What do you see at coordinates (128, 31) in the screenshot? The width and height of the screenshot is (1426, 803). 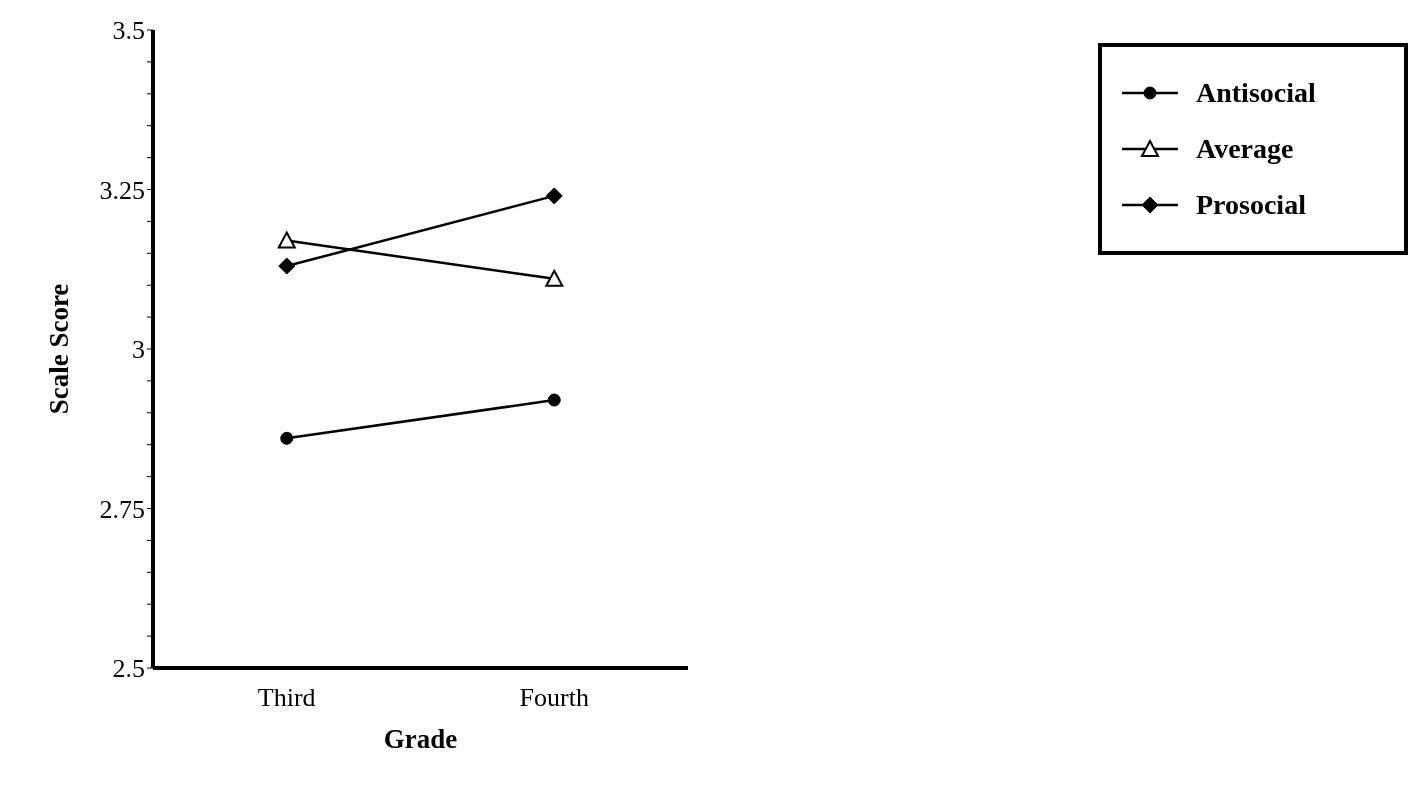 I see `y-tick-label: 3.5` at bounding box center [128, 31].